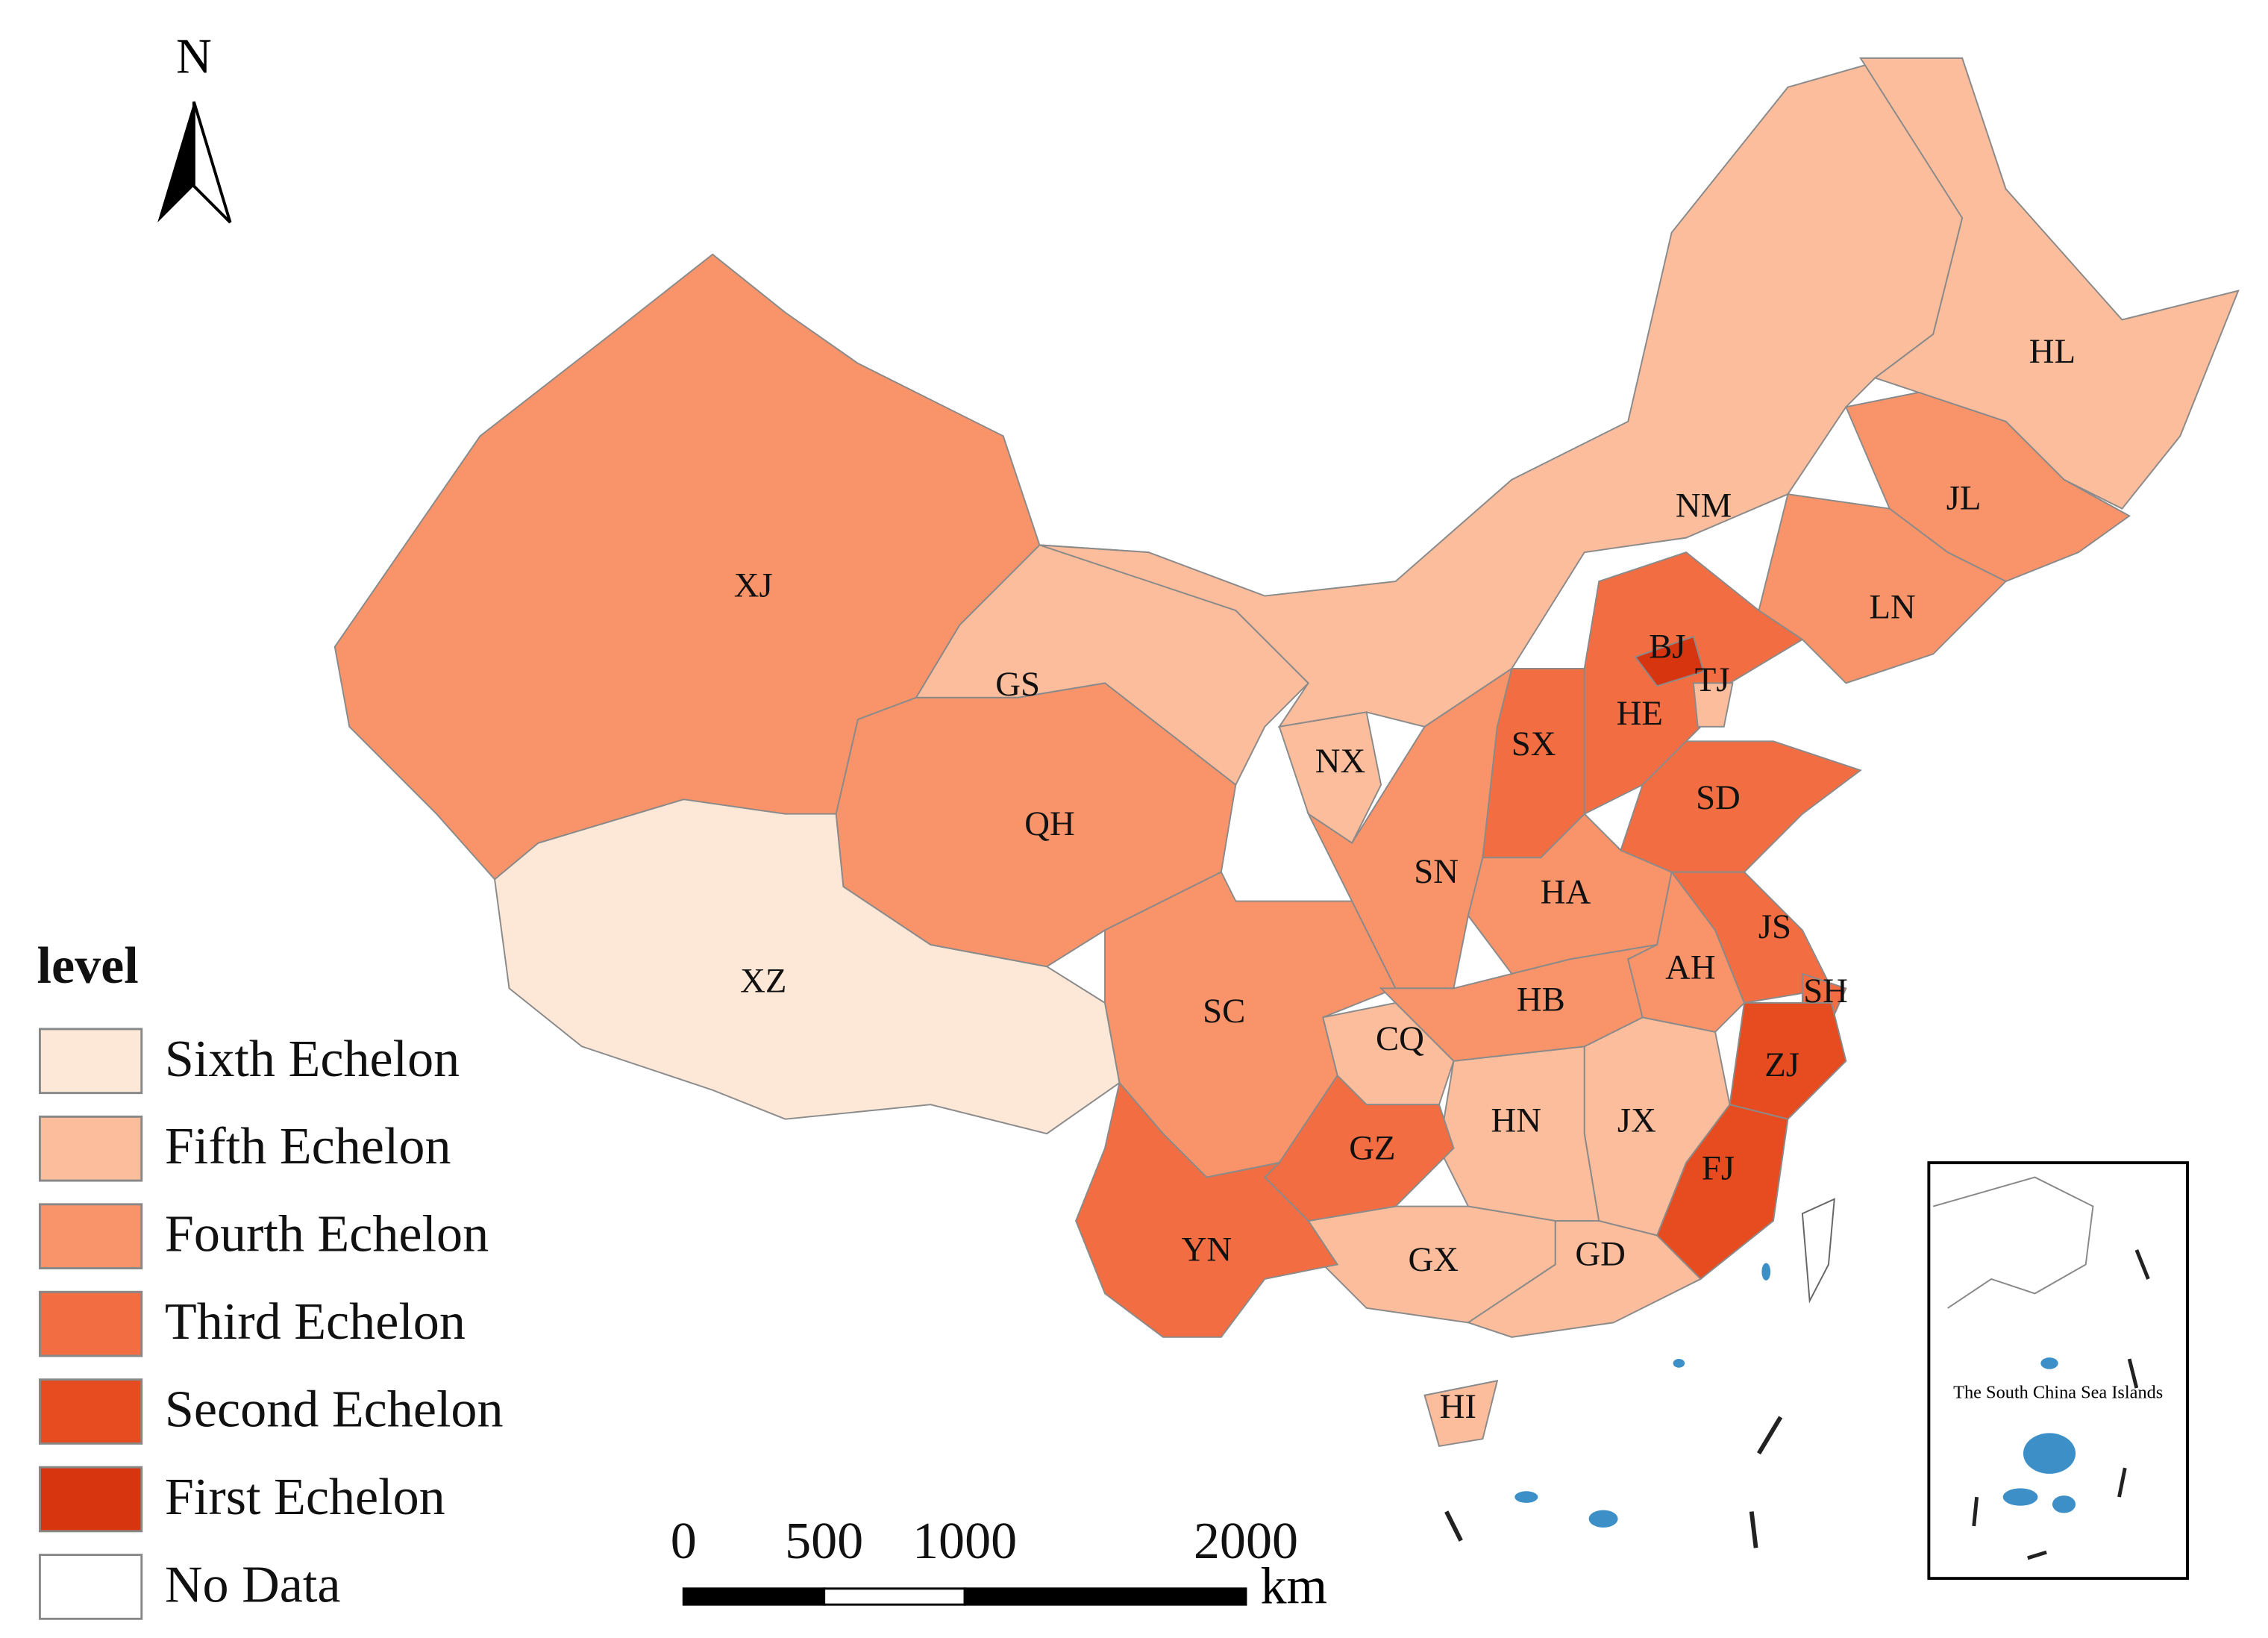 This screenshot has width=2268, height=1638. What do you see at coordinates (1340, 761) in the screenshot?
I see `province-label: NX` at bounding box center [1340, 761].